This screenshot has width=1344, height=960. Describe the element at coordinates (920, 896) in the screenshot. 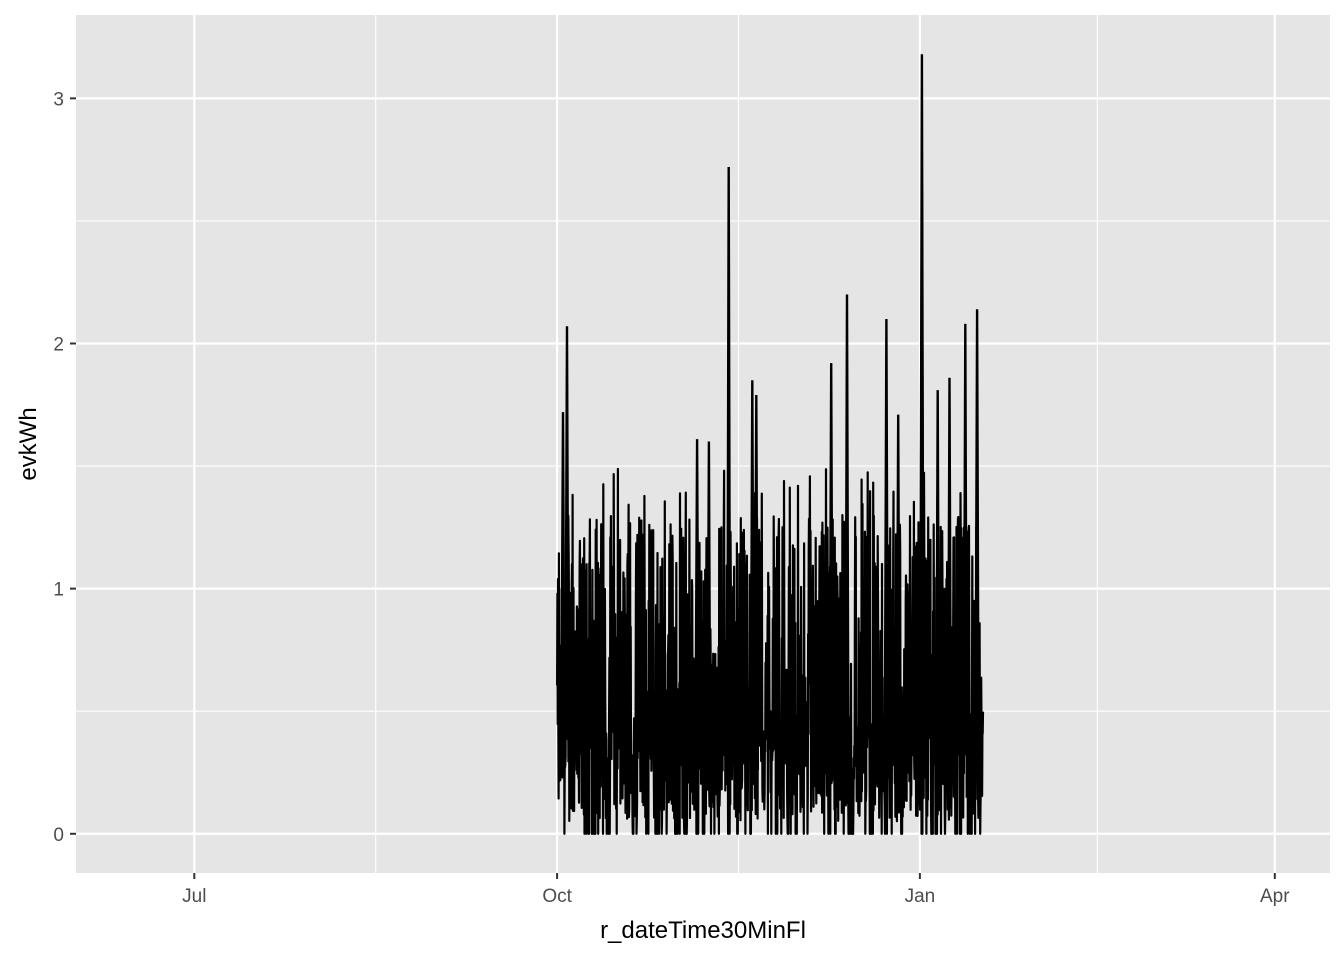

I see `x-tick-label: Jan` at that location.